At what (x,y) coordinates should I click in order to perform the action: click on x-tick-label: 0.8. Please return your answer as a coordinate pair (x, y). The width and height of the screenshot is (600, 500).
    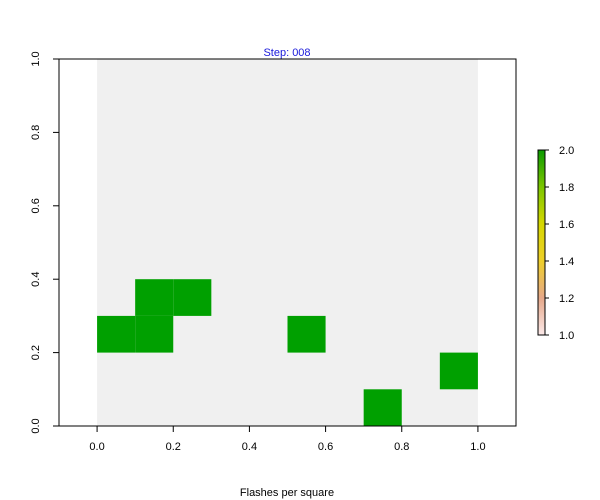
    Looking at the image, I should click on (401, 447).